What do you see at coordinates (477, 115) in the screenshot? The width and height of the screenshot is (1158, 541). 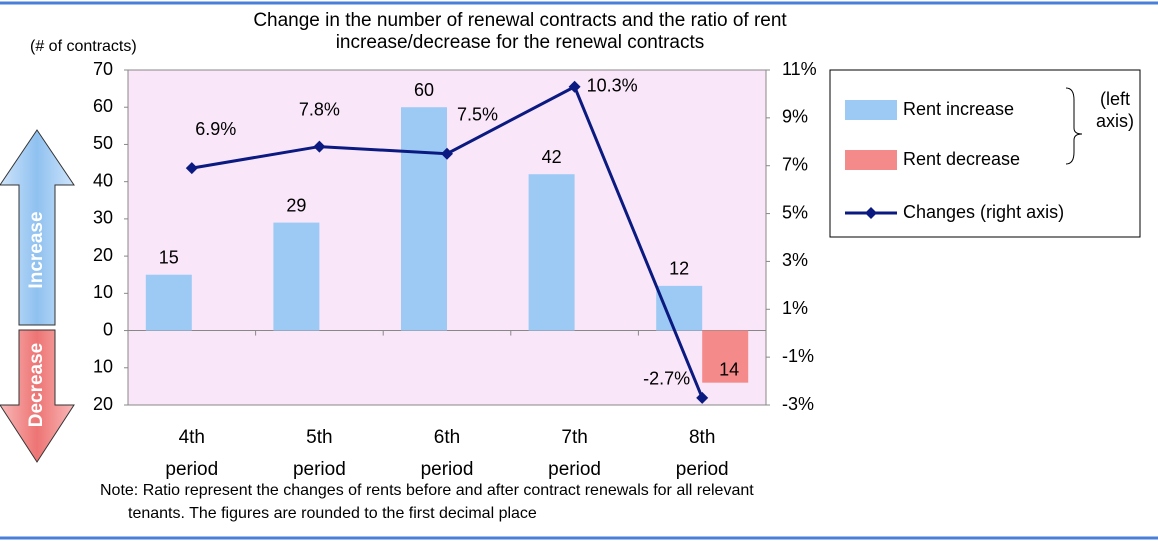 I see `data-label: 7.5%` at bounding box center [477, 115].